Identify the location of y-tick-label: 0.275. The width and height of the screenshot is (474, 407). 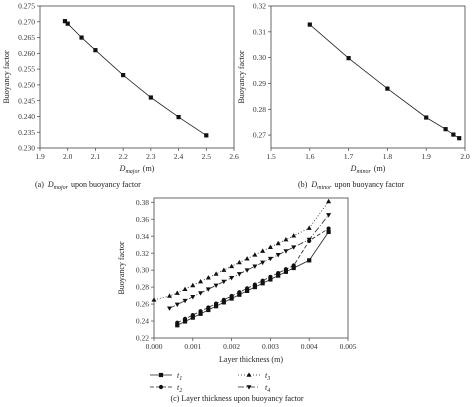
(26, 6).